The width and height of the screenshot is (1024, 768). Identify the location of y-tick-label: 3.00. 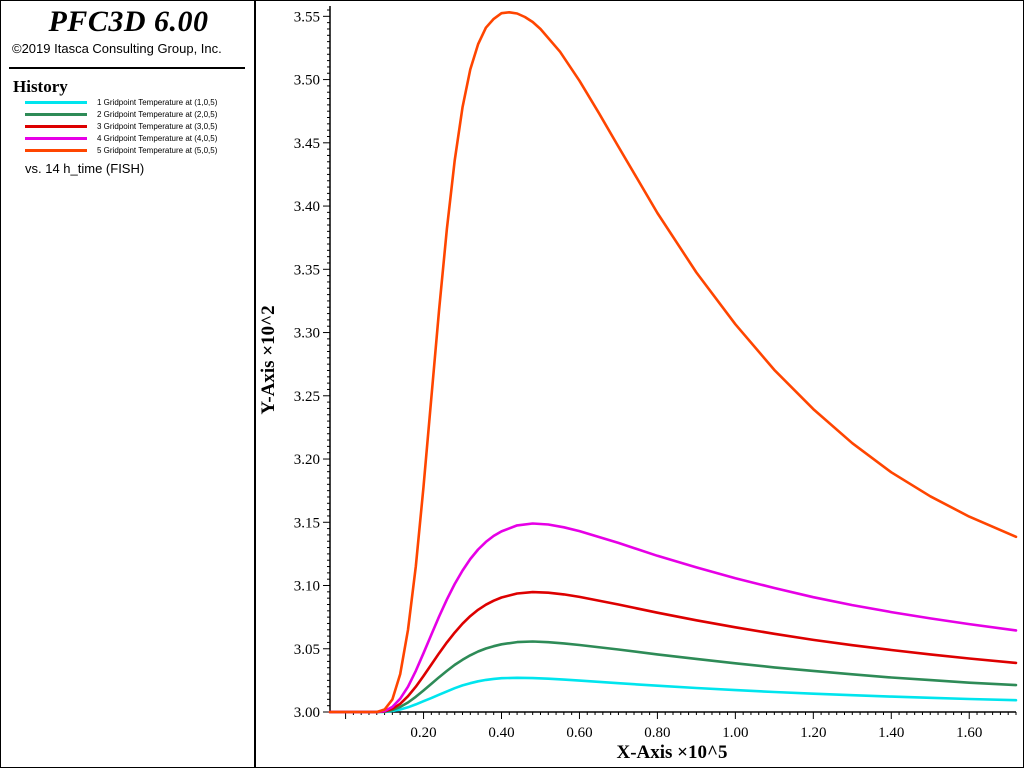
(307, 713).